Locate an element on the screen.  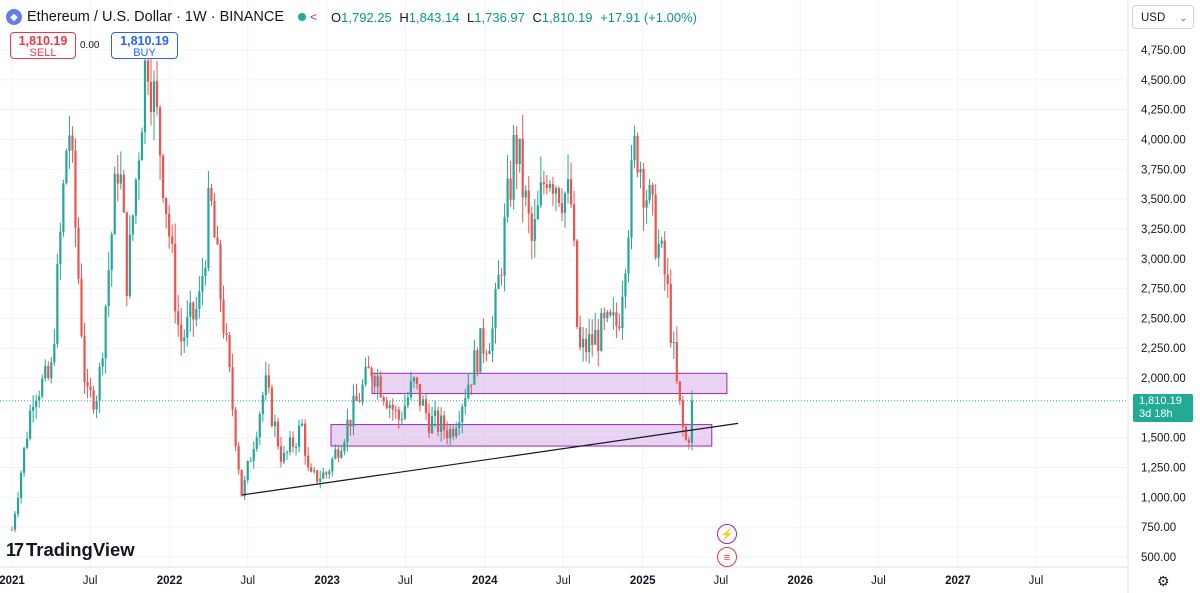
currency-select: USD ⌄ is located at coordinates (1163, 17).